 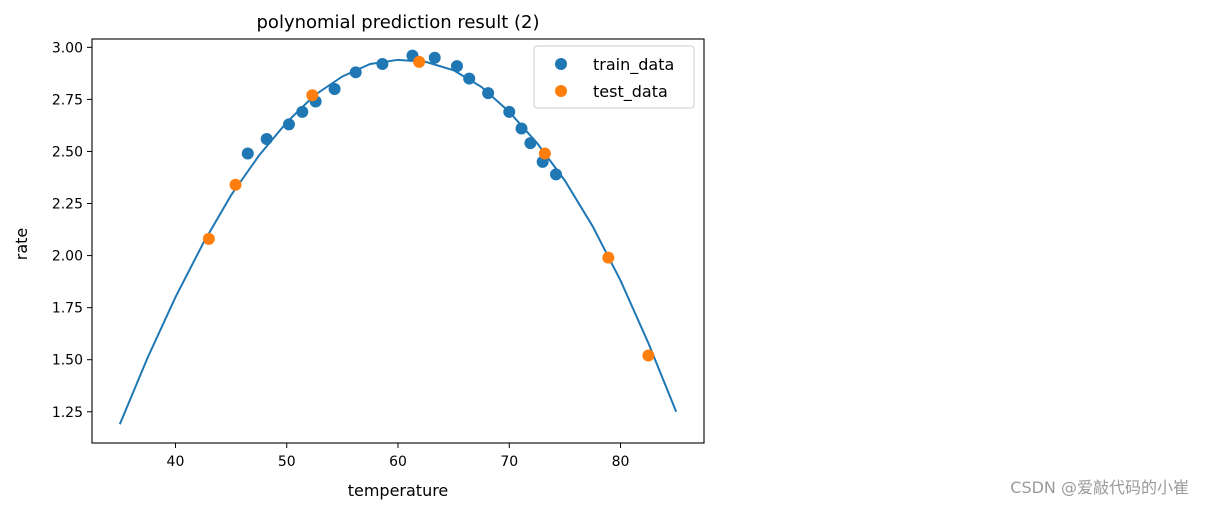 I want to click on y-tick-label: 1.25, so click(x=67, y=413).